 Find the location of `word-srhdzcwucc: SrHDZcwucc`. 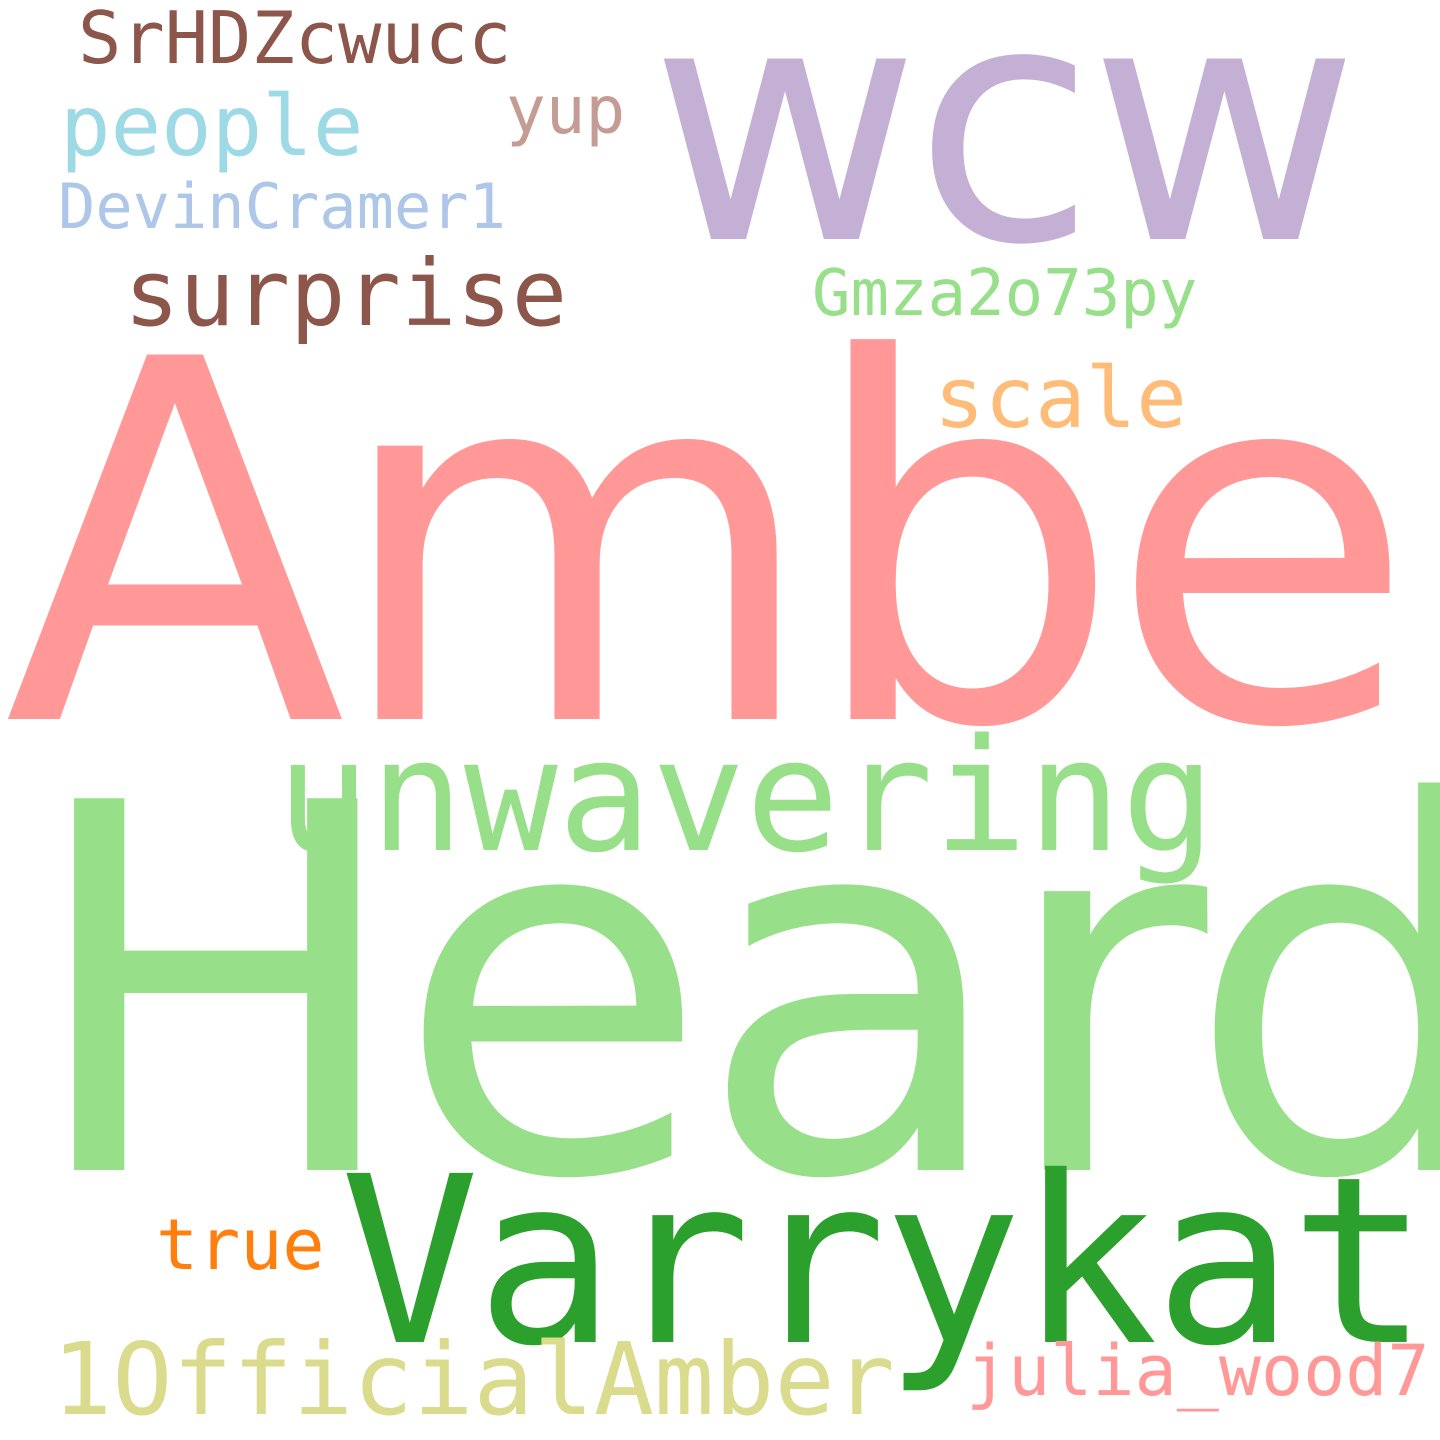

word-srhdzcwucc: SrHDZcwucc is located at coordinates (295, 40).